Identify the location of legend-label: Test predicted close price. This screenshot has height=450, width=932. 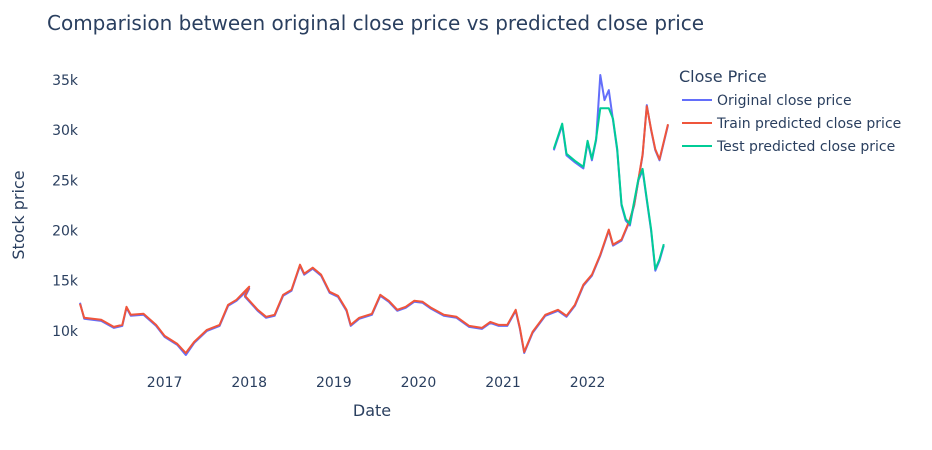
(805, 147).